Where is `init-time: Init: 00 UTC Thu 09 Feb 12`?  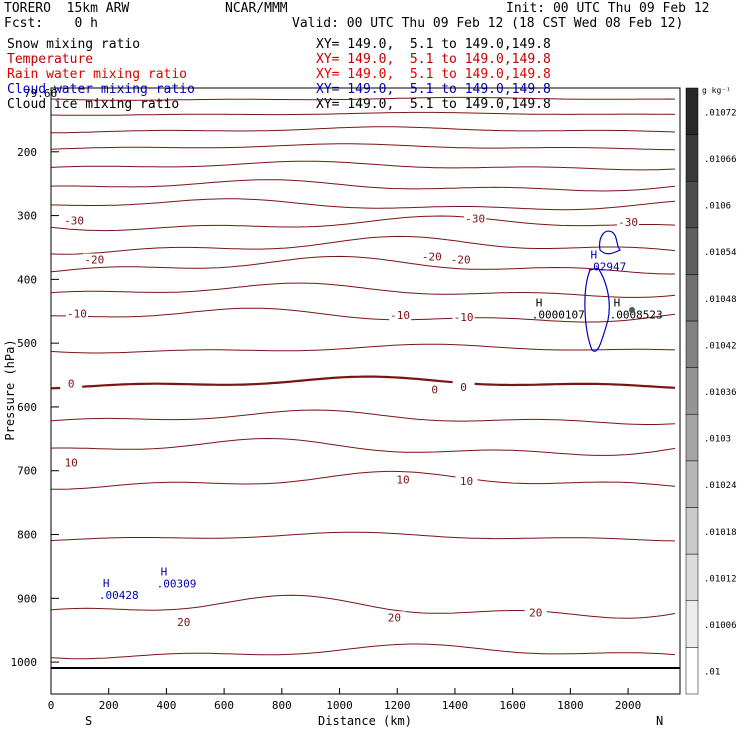 init-time: Init: 00 UTC Thu 09 Feb 12 is located at coordinates (608, 8).